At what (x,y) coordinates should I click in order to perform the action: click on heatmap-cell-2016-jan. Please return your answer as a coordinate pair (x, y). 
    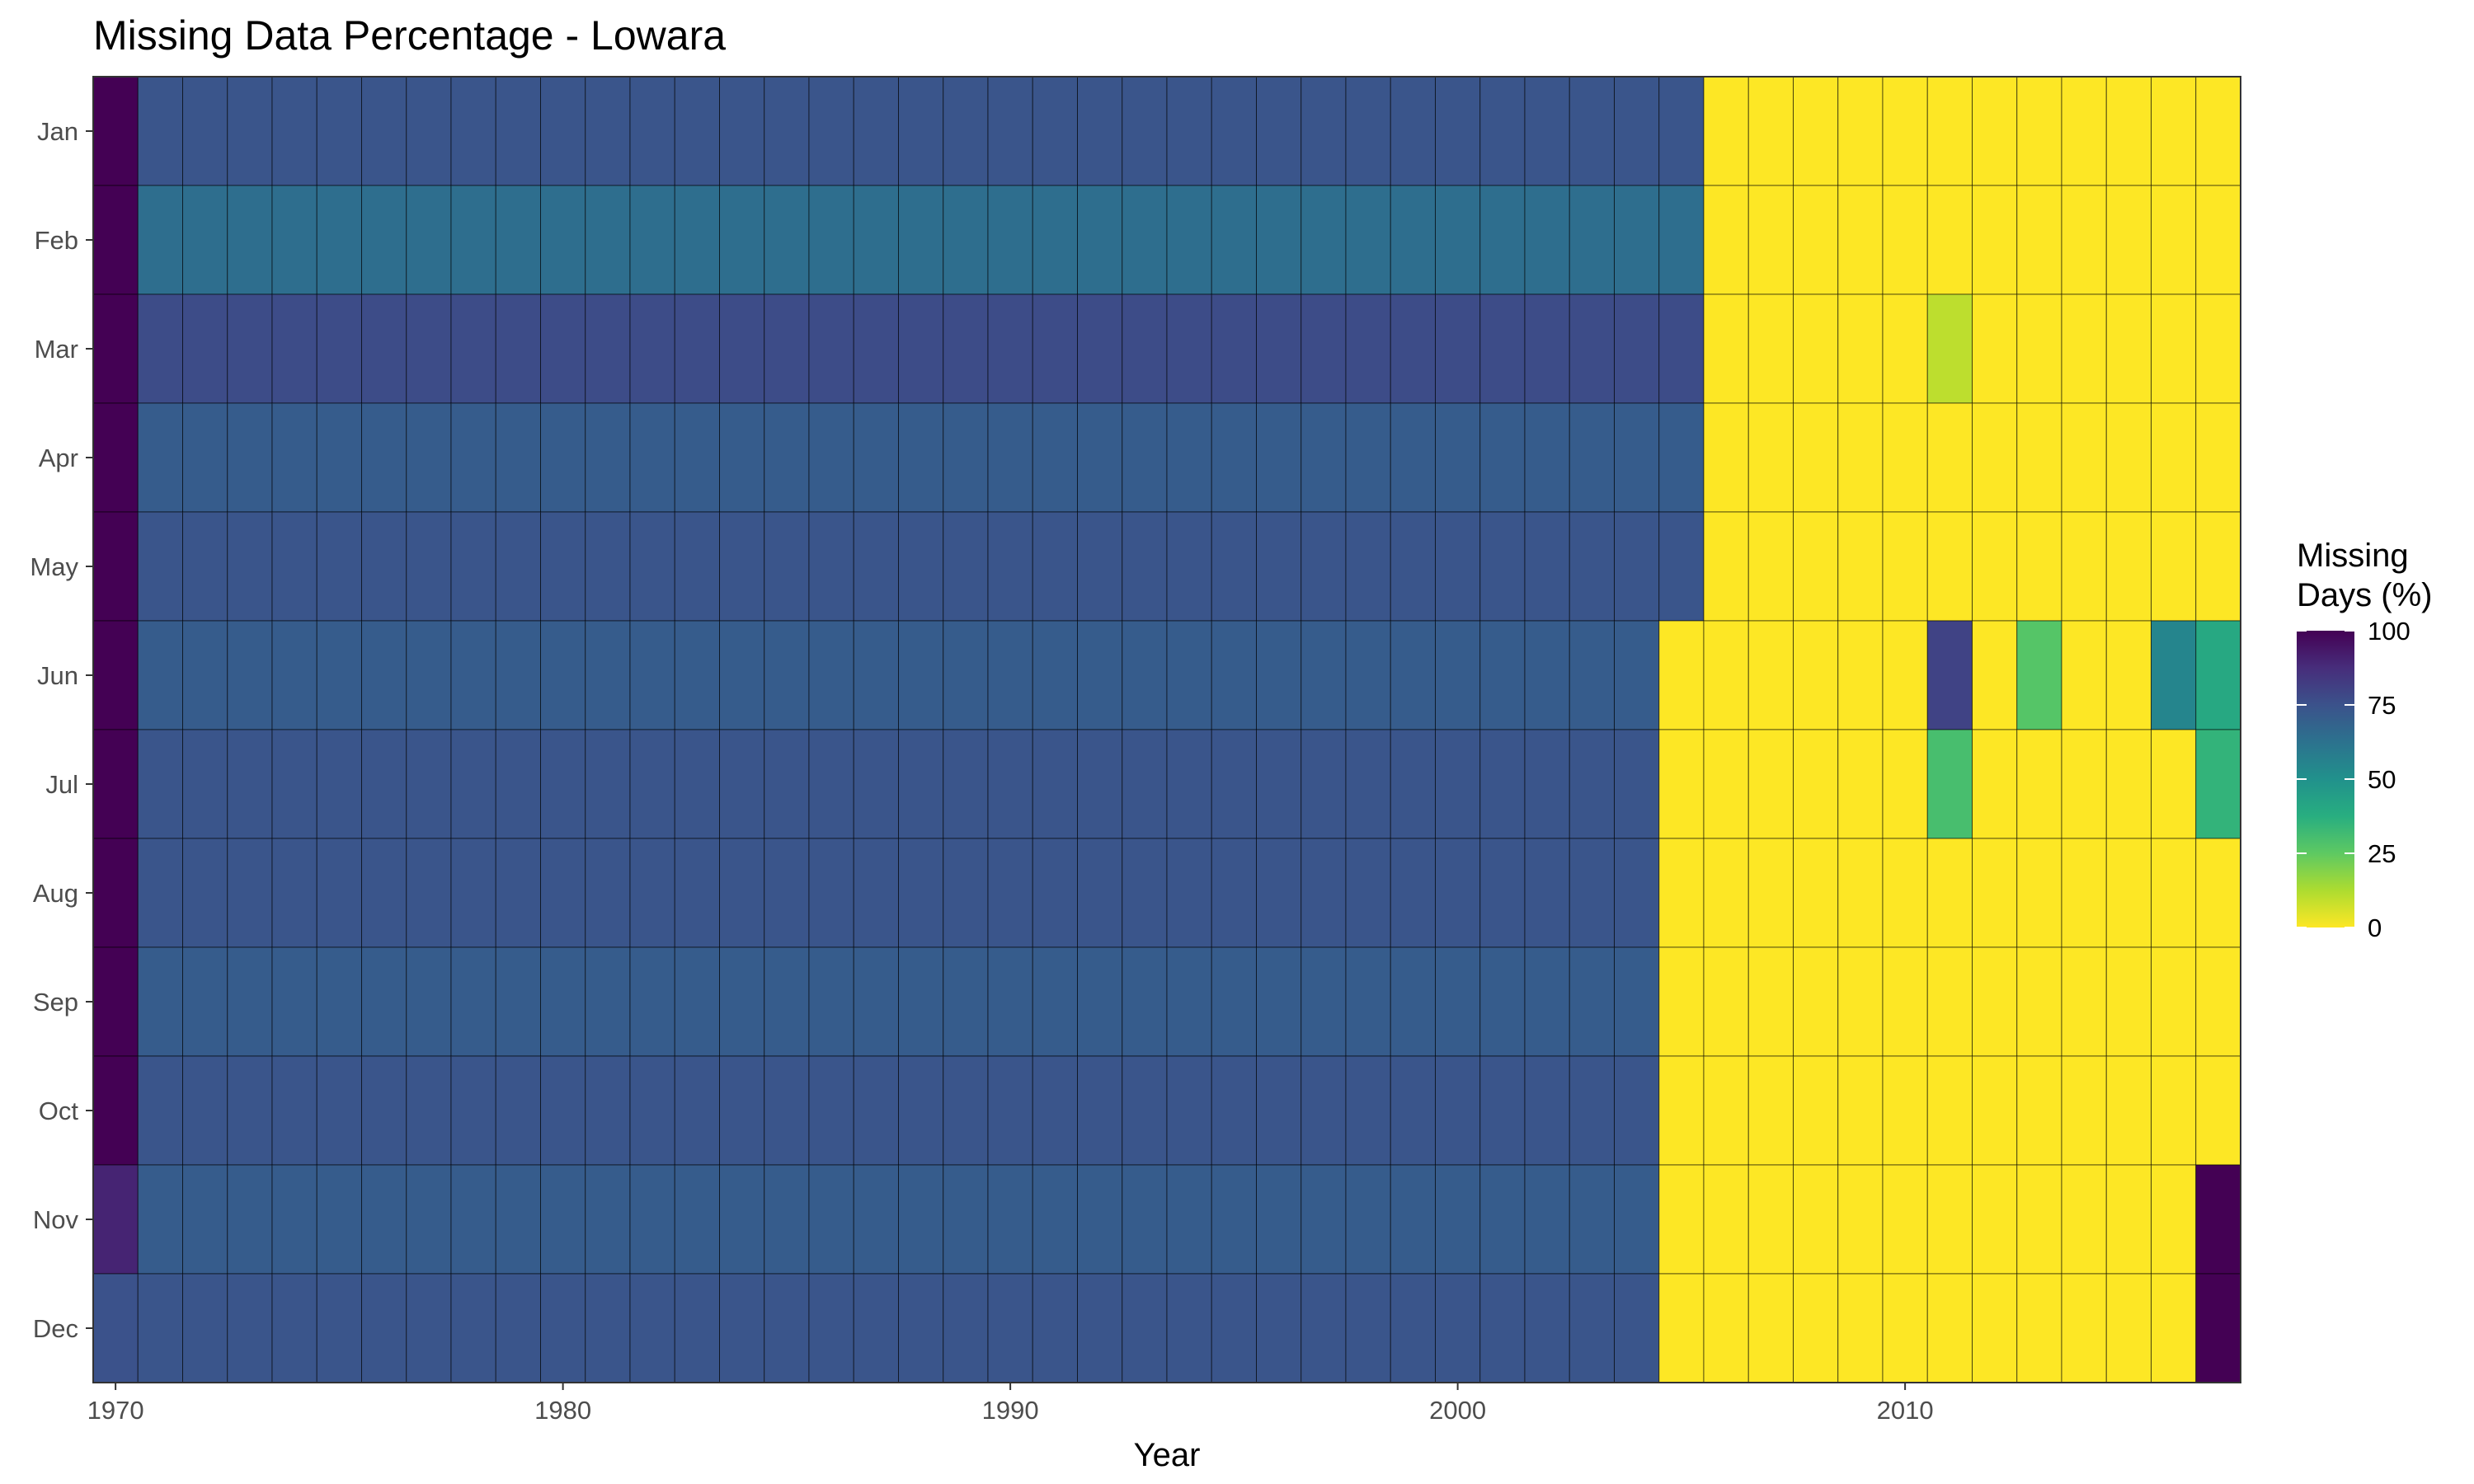
    Looking at the image, I should click on (2174, 131).